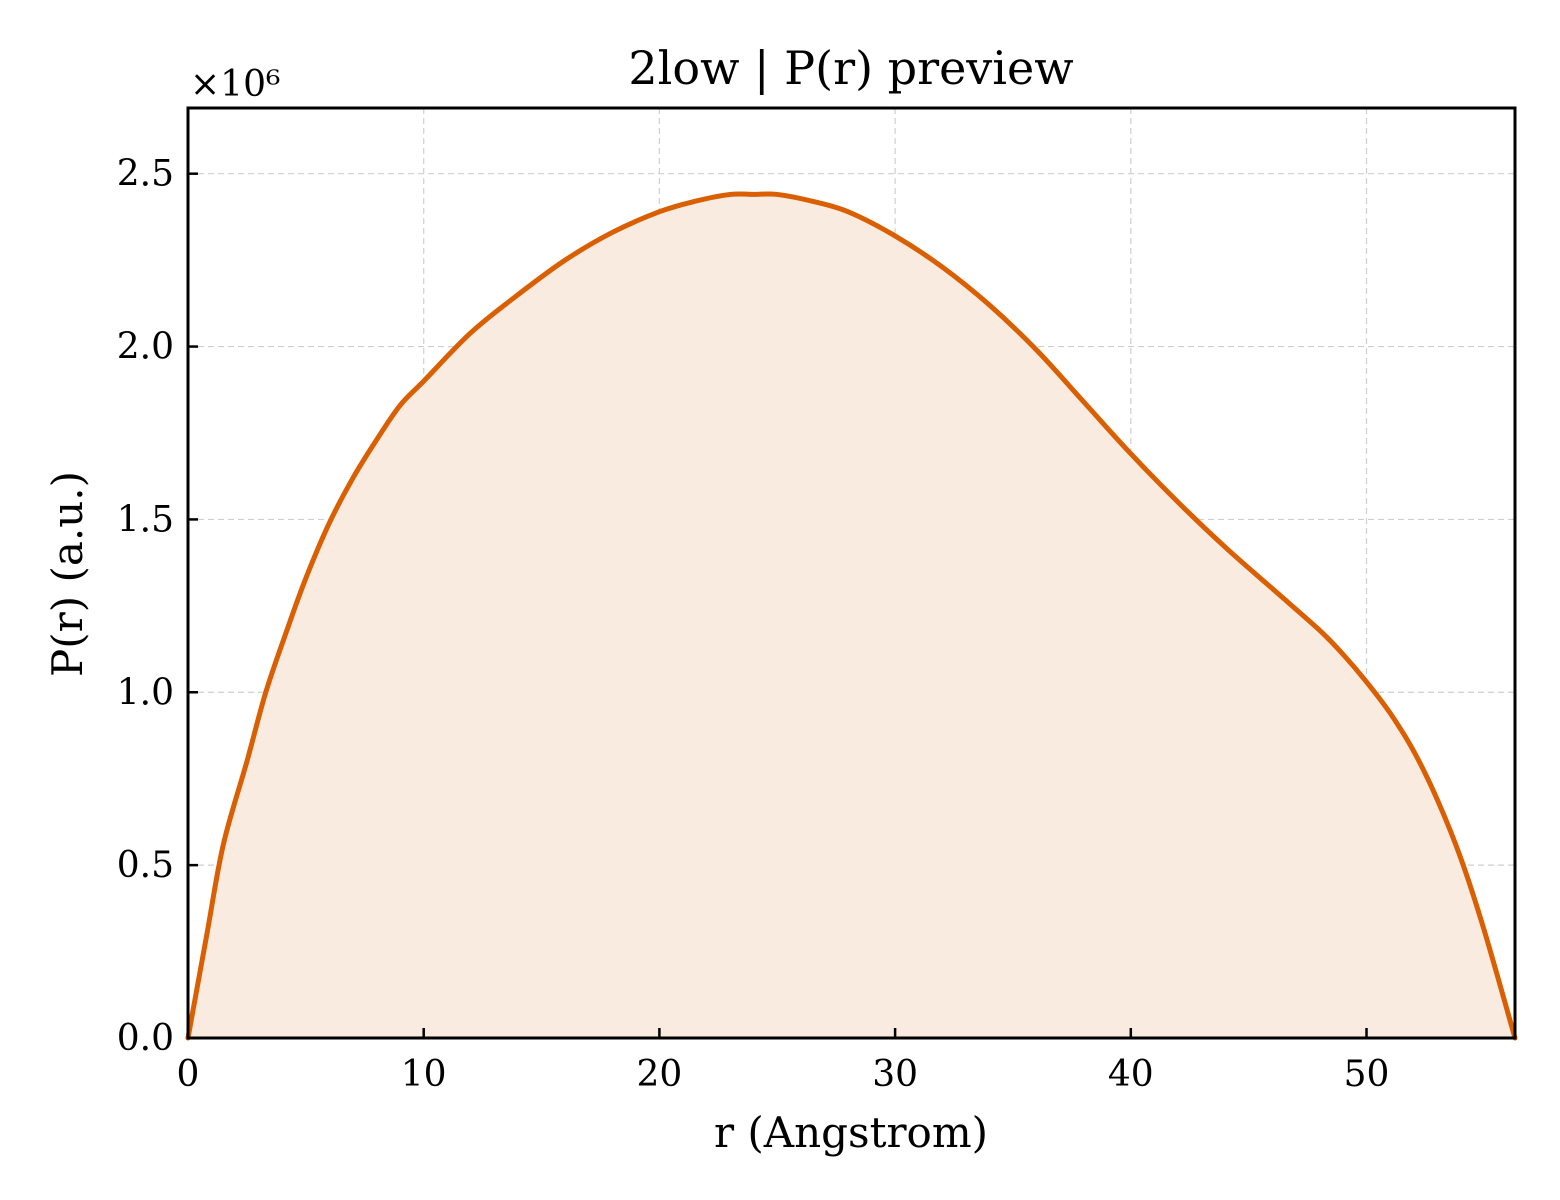 The image size is (1560, 1200). Describe the element at coordinates (659, 1074) in the screenshot. I see `x-tick-label: 20` at that location.